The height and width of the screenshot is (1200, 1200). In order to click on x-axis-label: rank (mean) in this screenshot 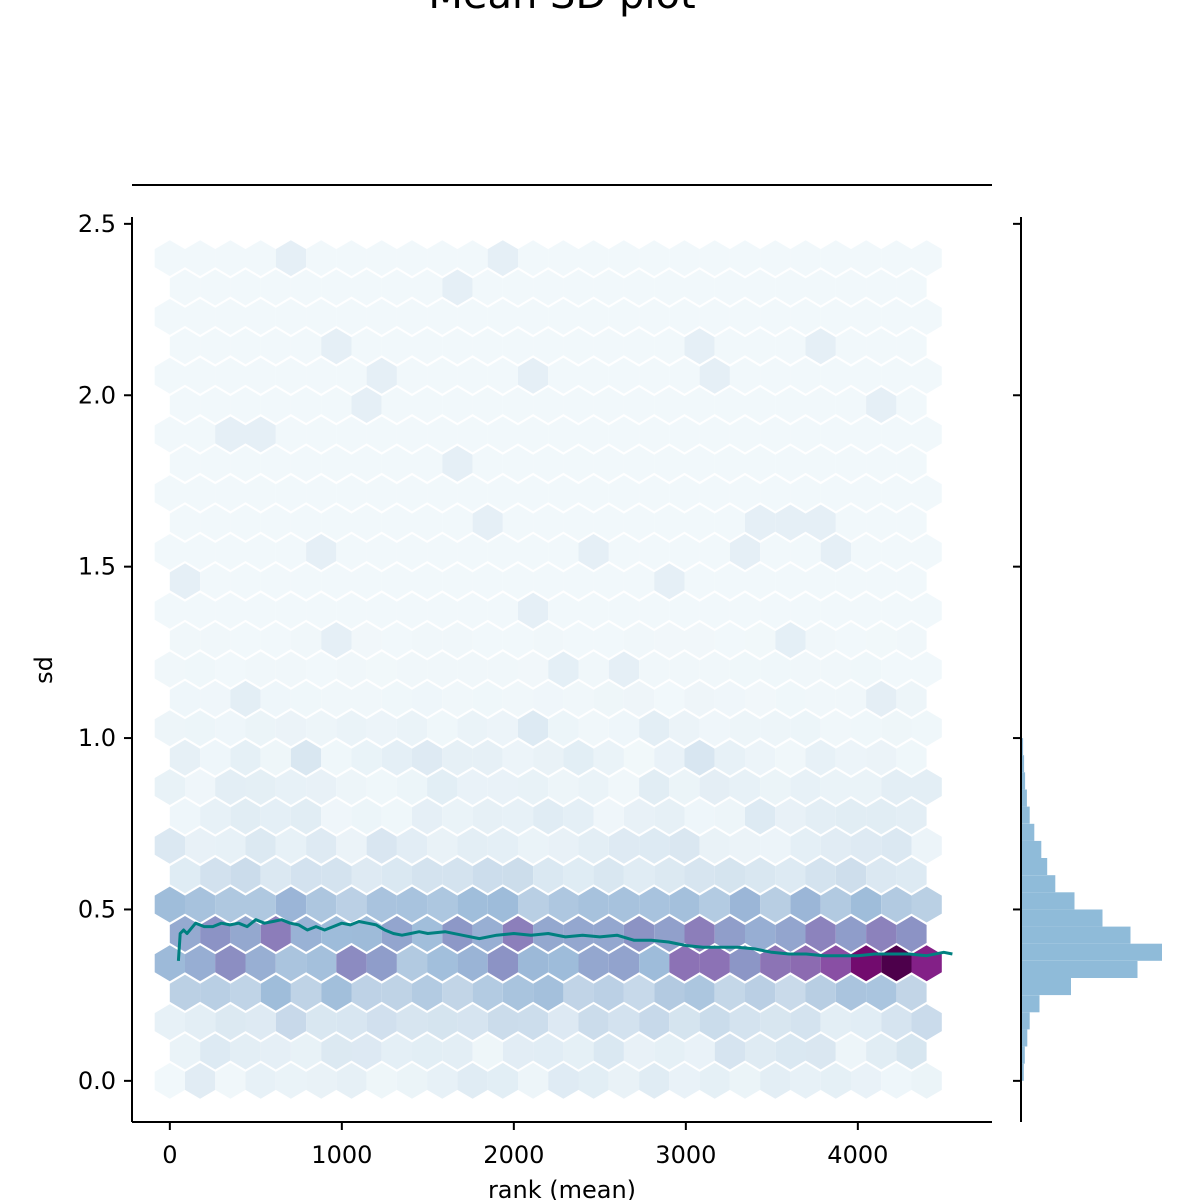, I will do `click(562, 1188)`.